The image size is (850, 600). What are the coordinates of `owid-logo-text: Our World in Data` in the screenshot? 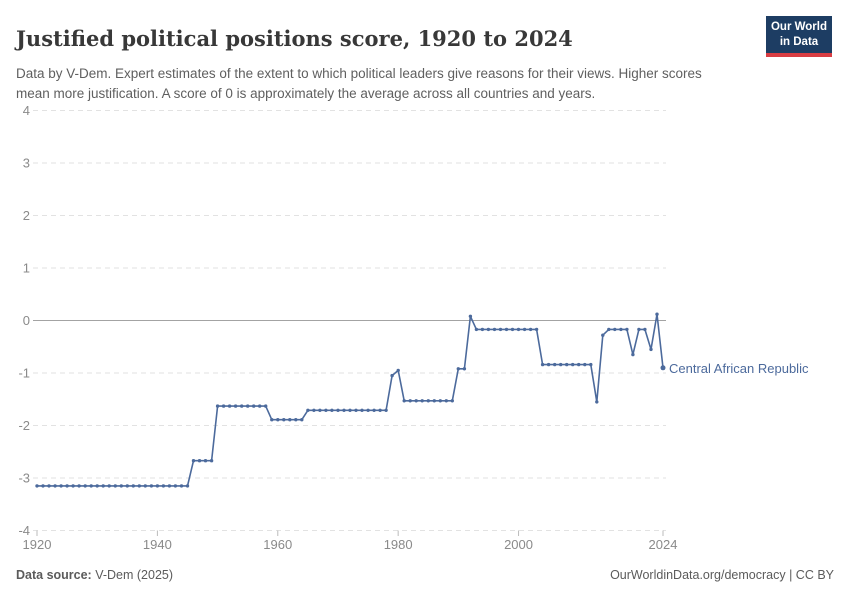 It's located at (799, 34).